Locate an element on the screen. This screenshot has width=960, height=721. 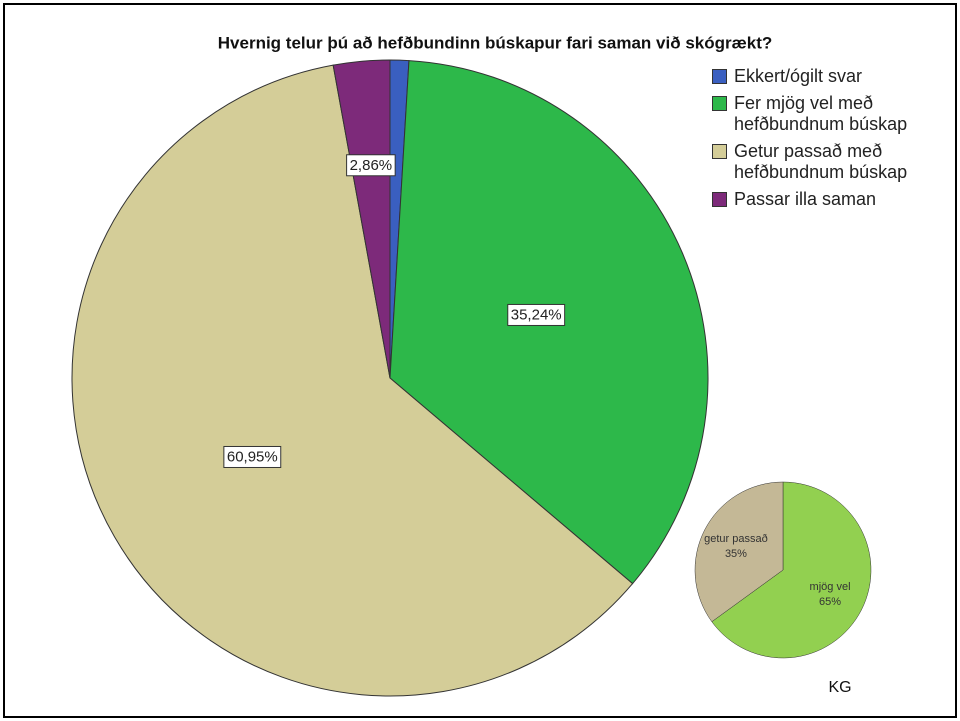
data-label: 35% is located at coordinates (736, 554).